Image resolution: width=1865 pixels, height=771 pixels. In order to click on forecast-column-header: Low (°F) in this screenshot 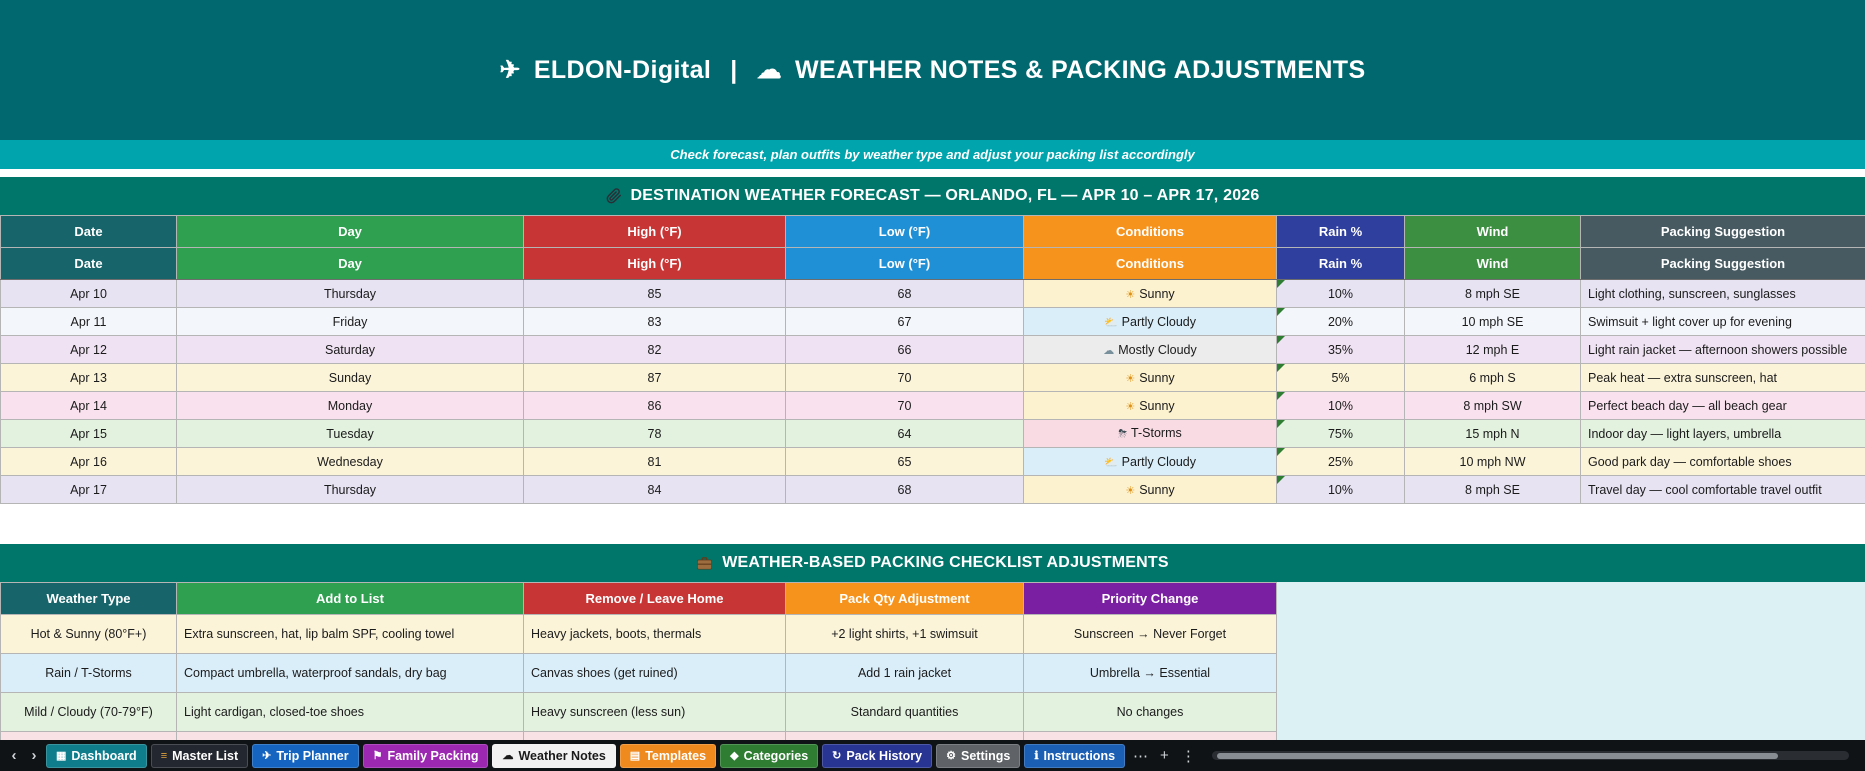, I will do `click(904, 263)`.